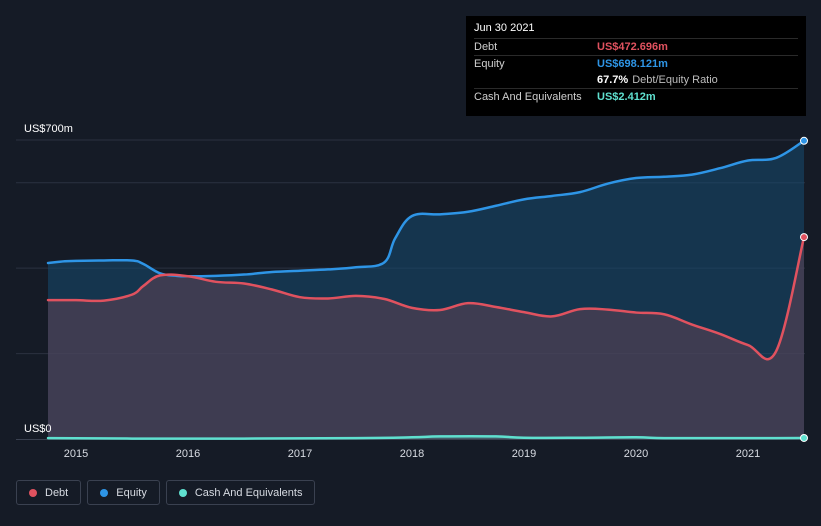  I want to click on cash-and-equivalents-line, so click(426, 437).